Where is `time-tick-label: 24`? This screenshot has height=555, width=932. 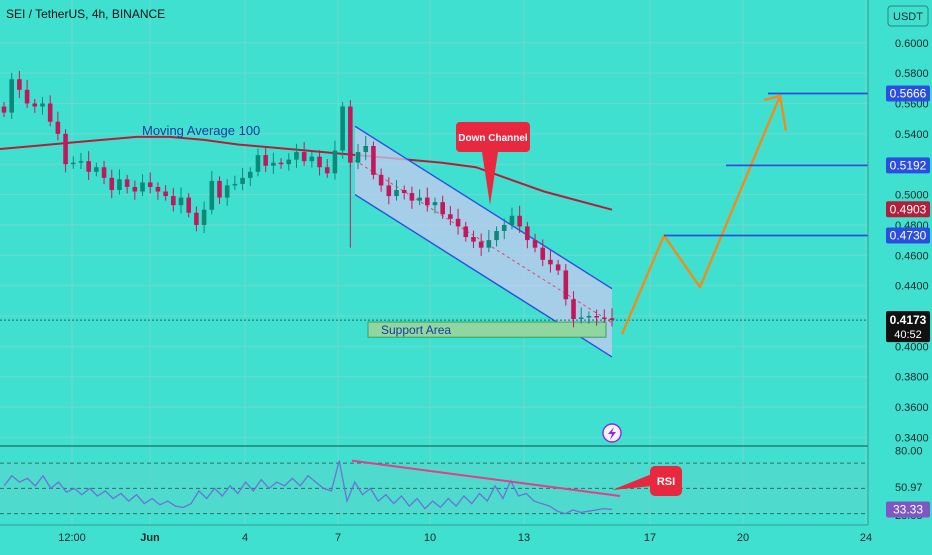
time-tick-label: 24 is located at coordinates (866, 538).